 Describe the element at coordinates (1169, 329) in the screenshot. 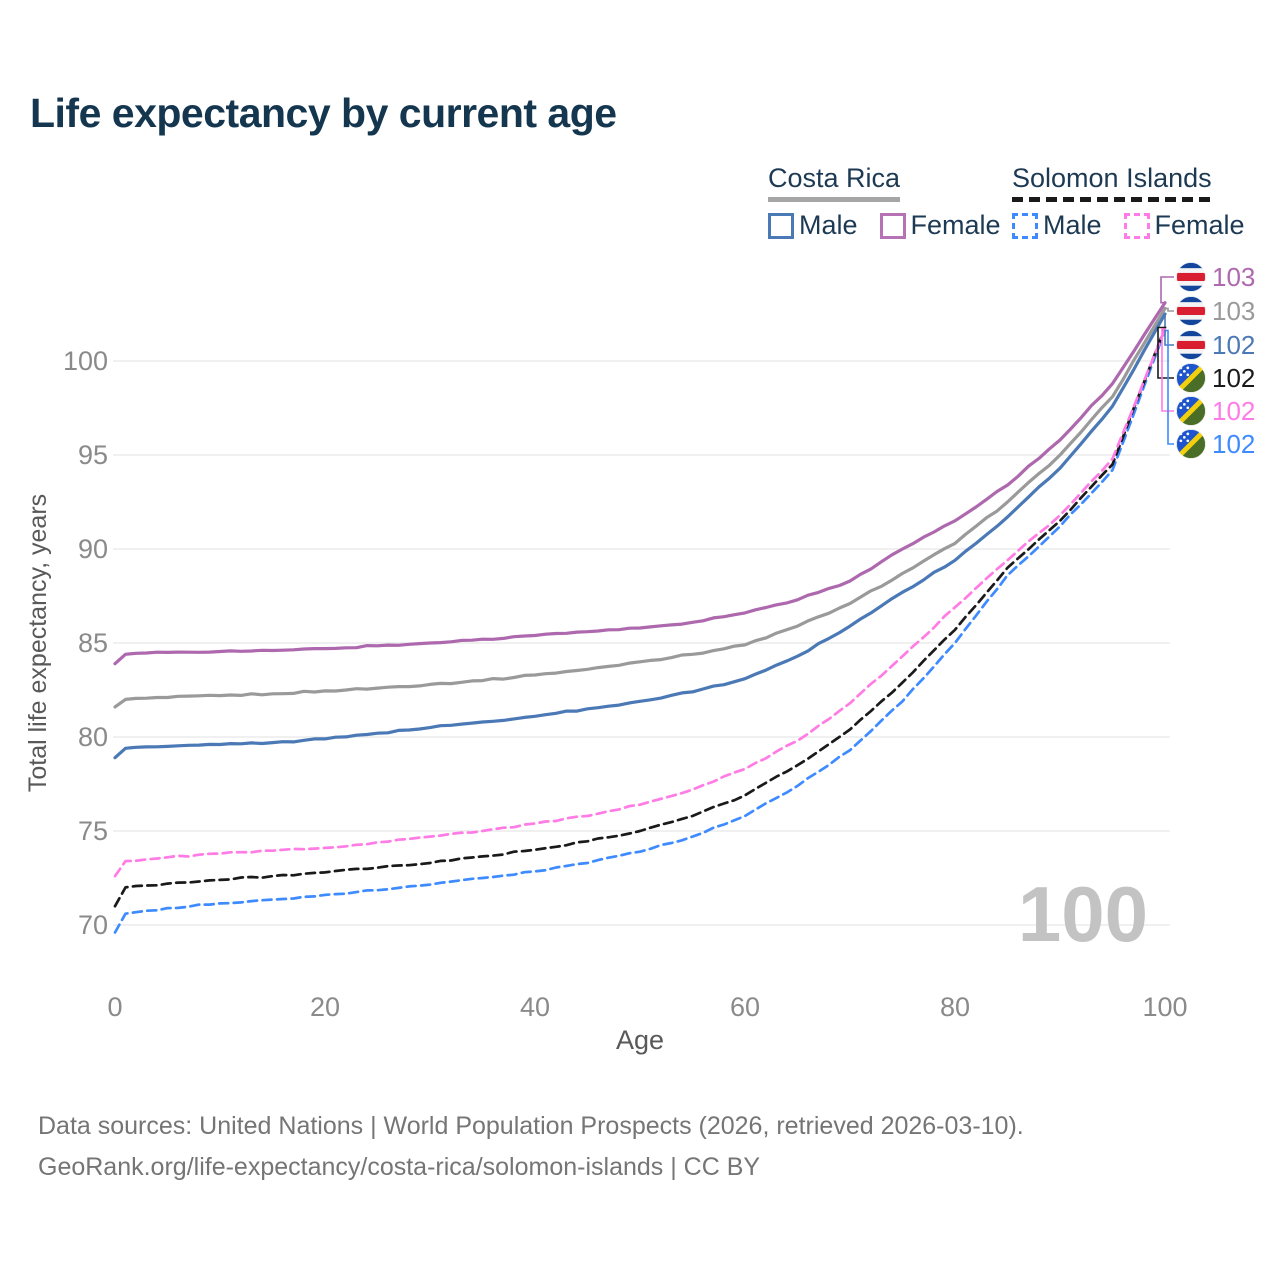

I see `end-label-connector-costa-rica-male` at that location.